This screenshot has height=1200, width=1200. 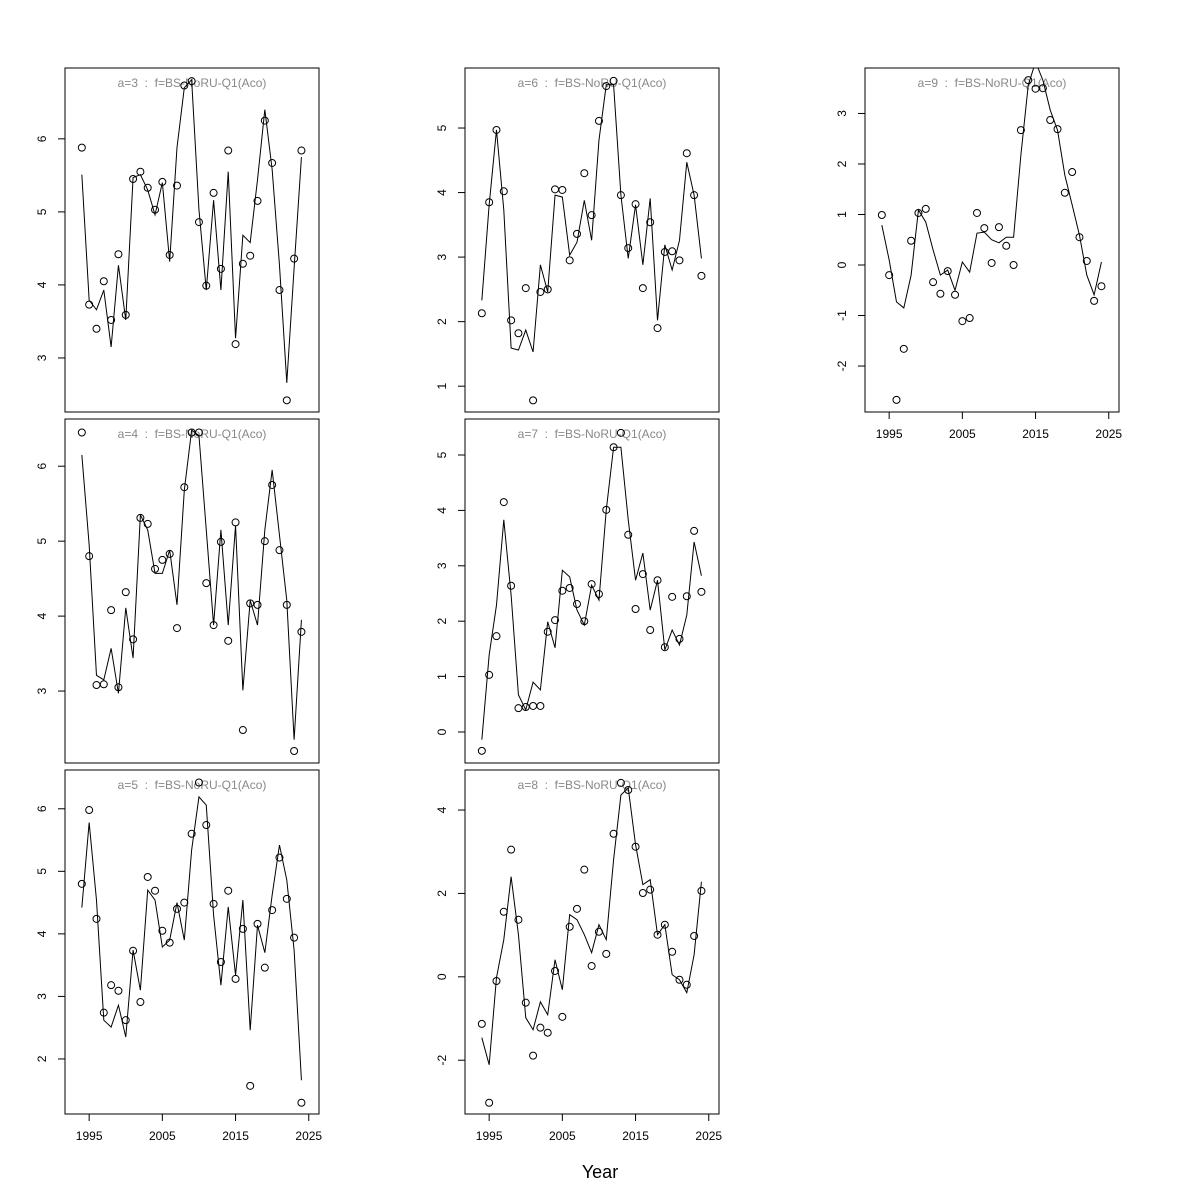 What do you see at coordinates (992, 83) in the screenshot?
I see `panel-title: a=9 : f=BS-NoRU-Q1(Aco)` at bounding box center [992, 83].